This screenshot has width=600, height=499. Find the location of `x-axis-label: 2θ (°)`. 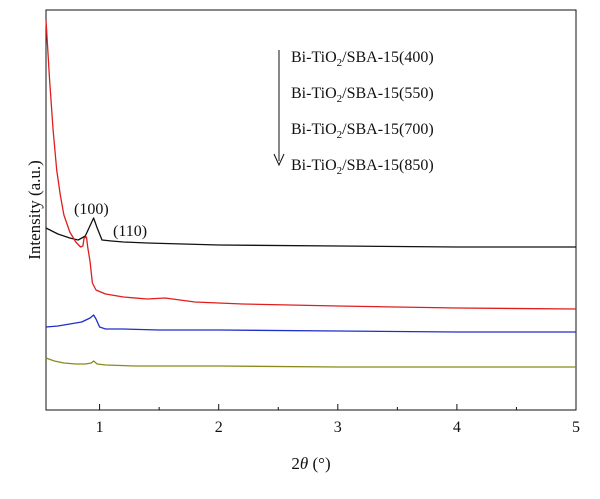

x-axis-label: 2θ (°) is located at coordinates (310, 463).